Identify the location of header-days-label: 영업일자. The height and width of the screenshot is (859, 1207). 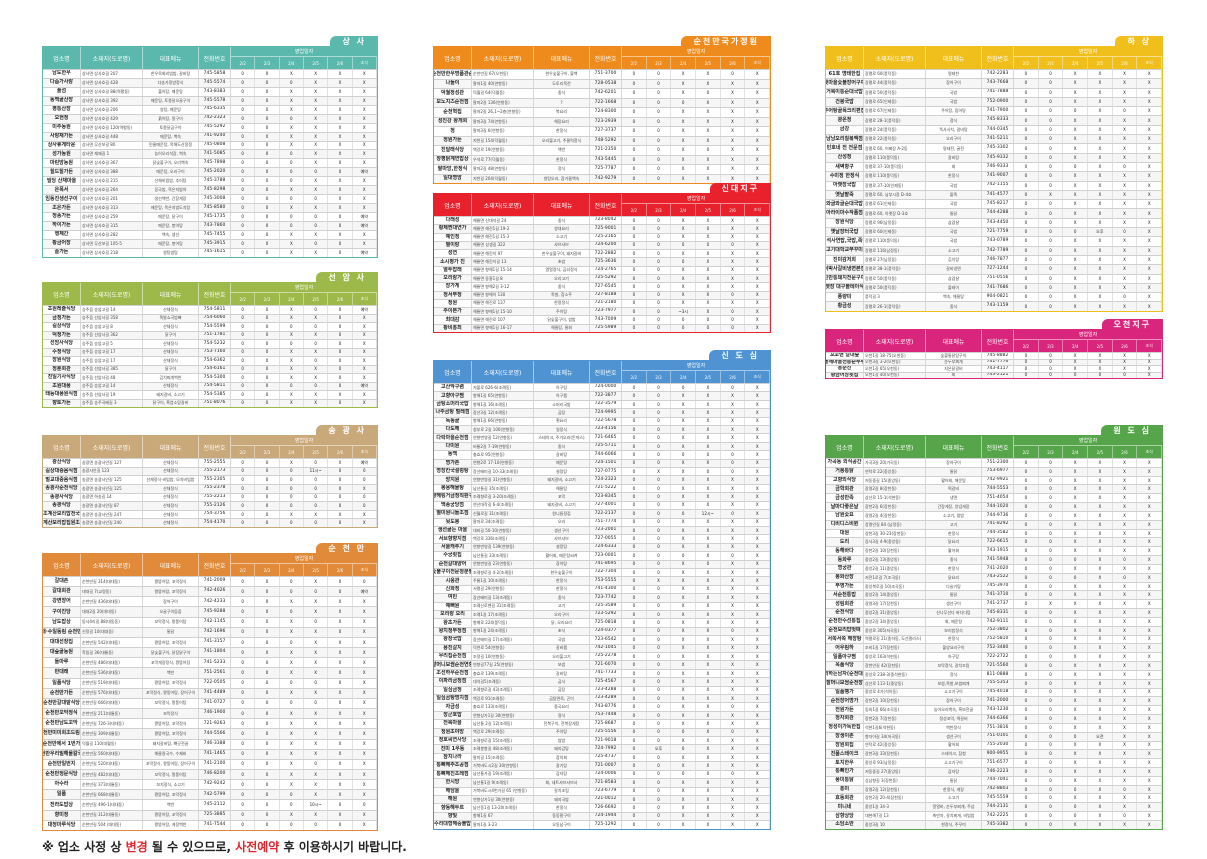
(696, 199).